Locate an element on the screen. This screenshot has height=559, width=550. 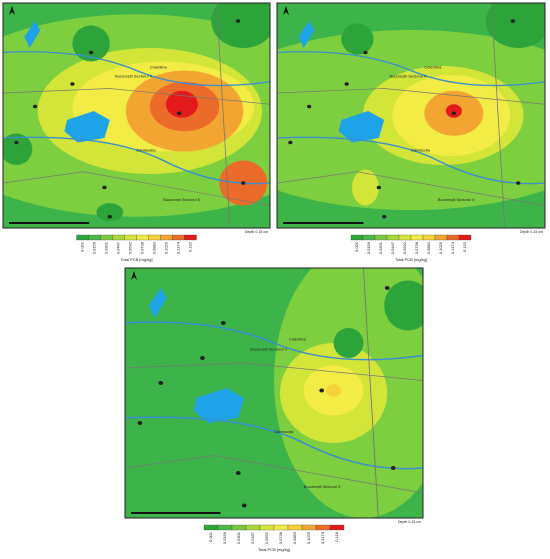
legend-label: 0.0156 is located at coordinates (94, 247).